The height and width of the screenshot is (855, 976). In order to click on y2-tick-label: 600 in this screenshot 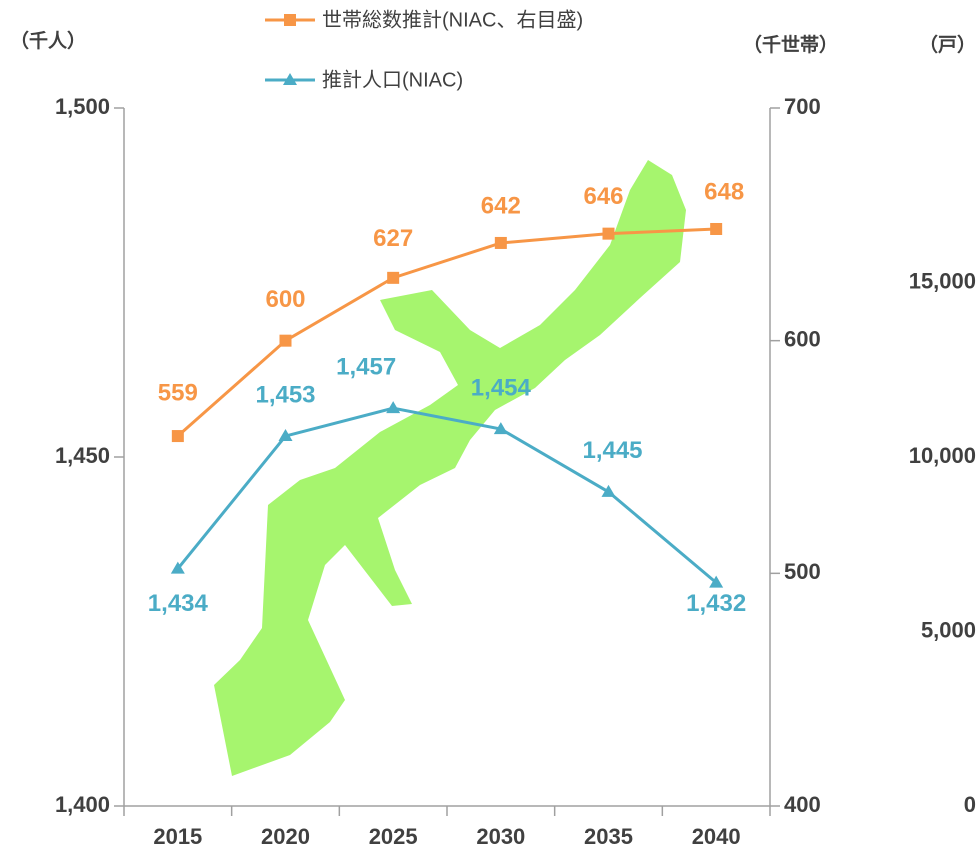, I will do `click(802, 338)`.